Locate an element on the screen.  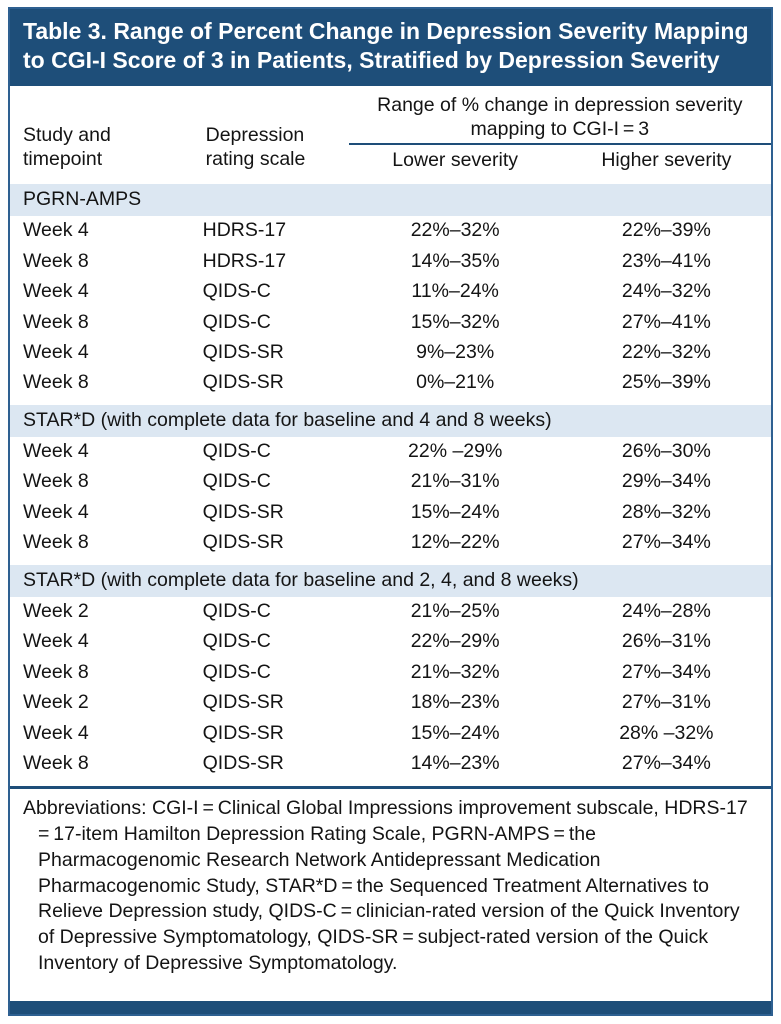
table-row: Week 4 QIDS-C 22%–29% 26%–31% is located at coordinates (390, 642).